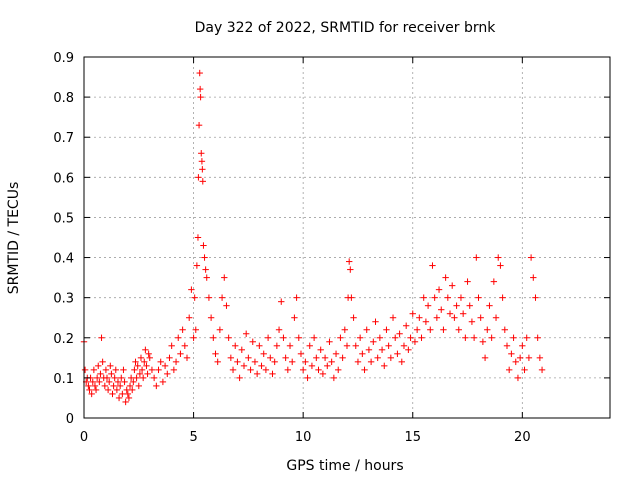 This screenshot has height=480, width=640. What do you see at coordinates (305, 437) in the screenshot?
I see `x-tick-labels: 0 5 10 15 20` at bounding box center [305, 437].